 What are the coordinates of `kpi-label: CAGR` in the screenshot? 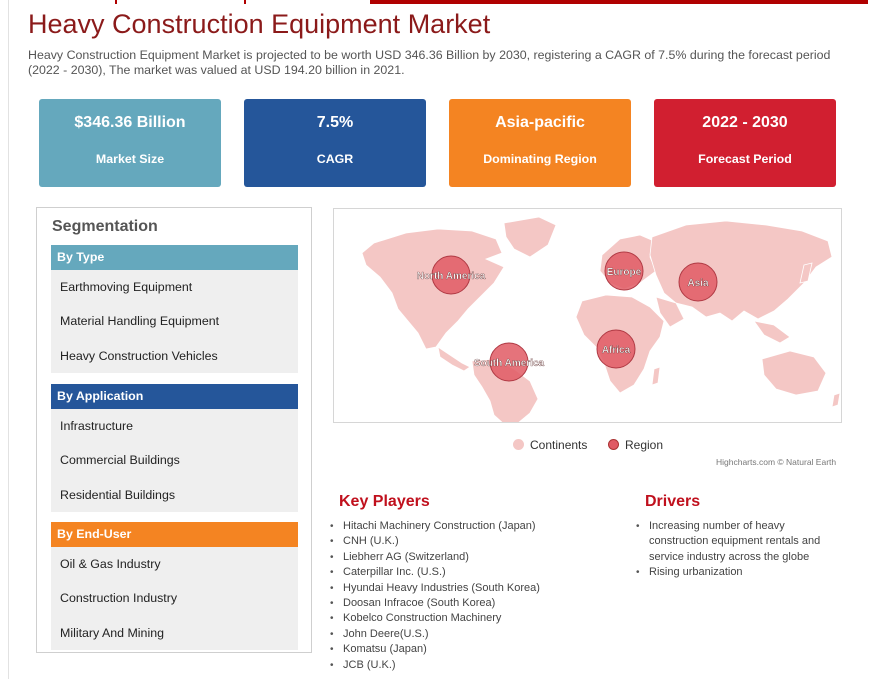 It's located at (335, 159).